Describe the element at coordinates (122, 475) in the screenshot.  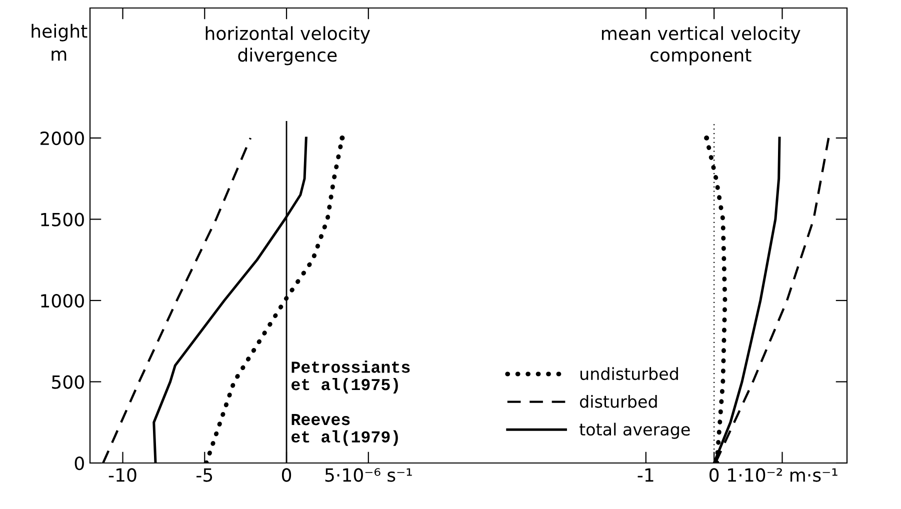
I see `x-tick-label: -10` at that location.